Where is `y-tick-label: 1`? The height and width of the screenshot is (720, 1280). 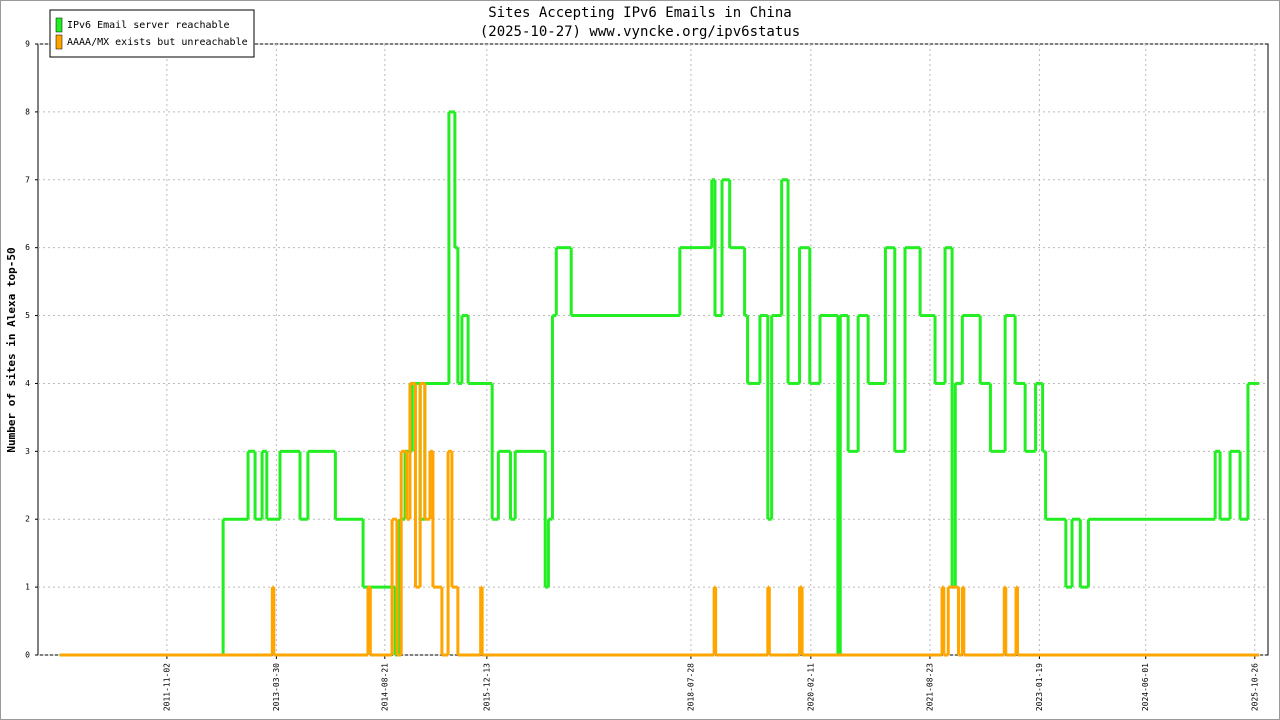 y-tick-label: 1 is located at coordinates (27, 587).